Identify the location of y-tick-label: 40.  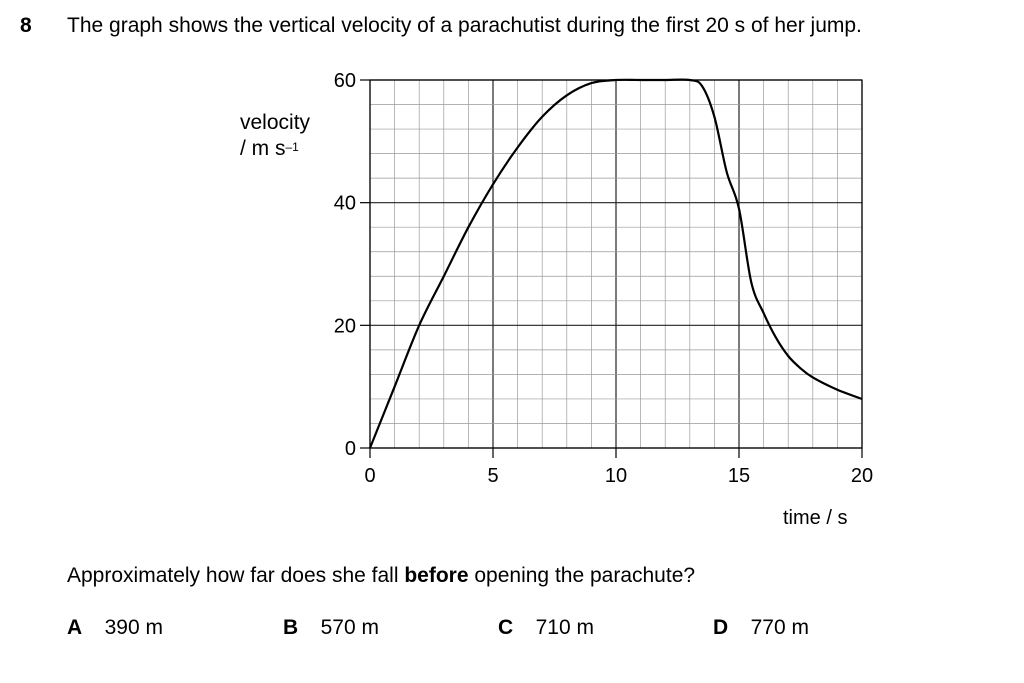
(345, 204).